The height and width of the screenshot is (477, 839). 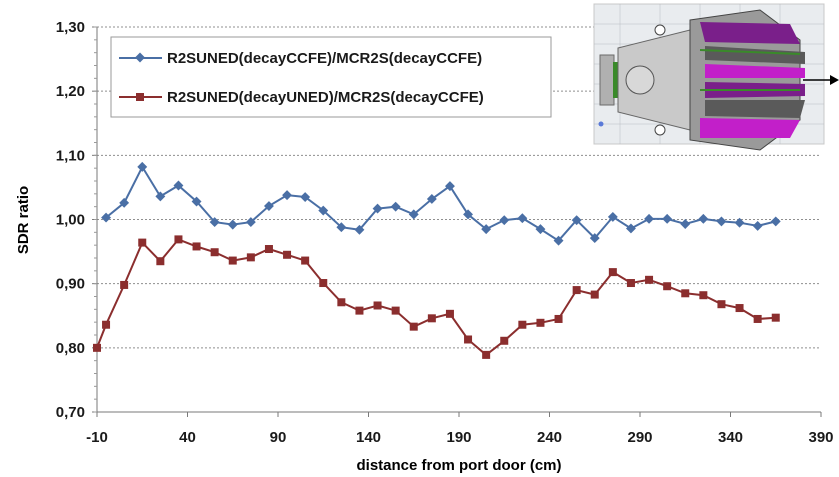 I want to click on x-axis-title: distance from port door (cm), so click(x=458, y=465).